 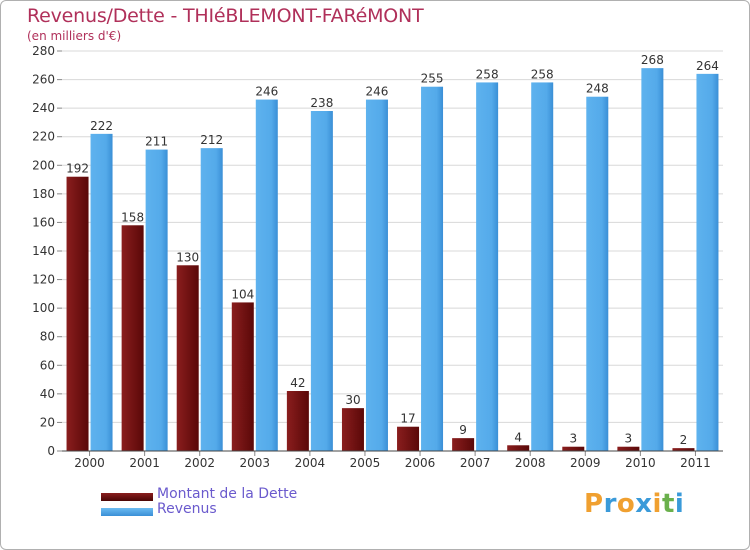 I want to click on logo-letter: r, so click(x=610, y=504).